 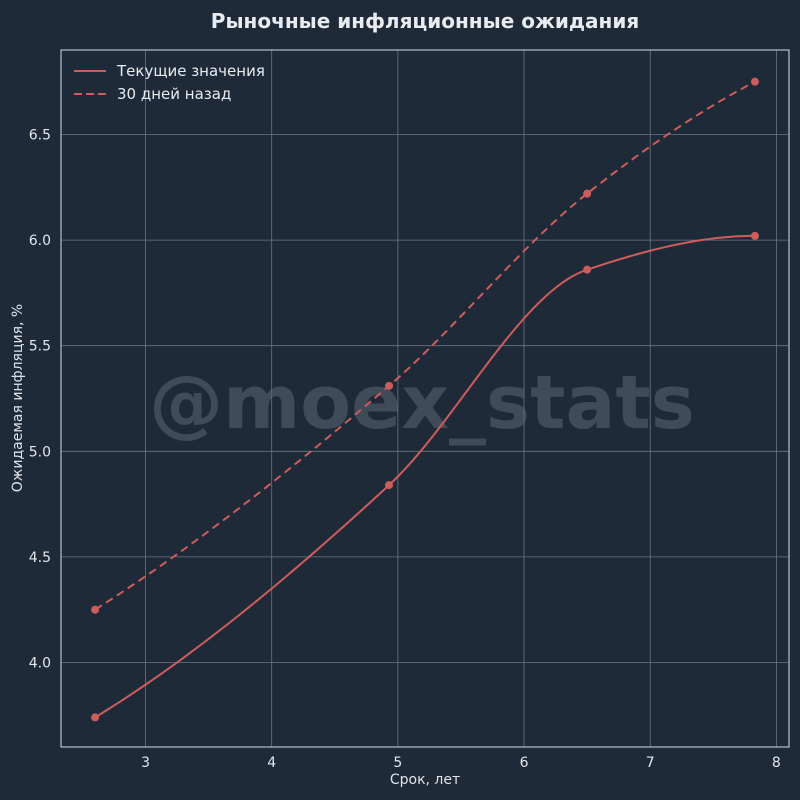 I want to click on chart-title: Рыночные инфляционные ожидания, so click(x=425, y=21).